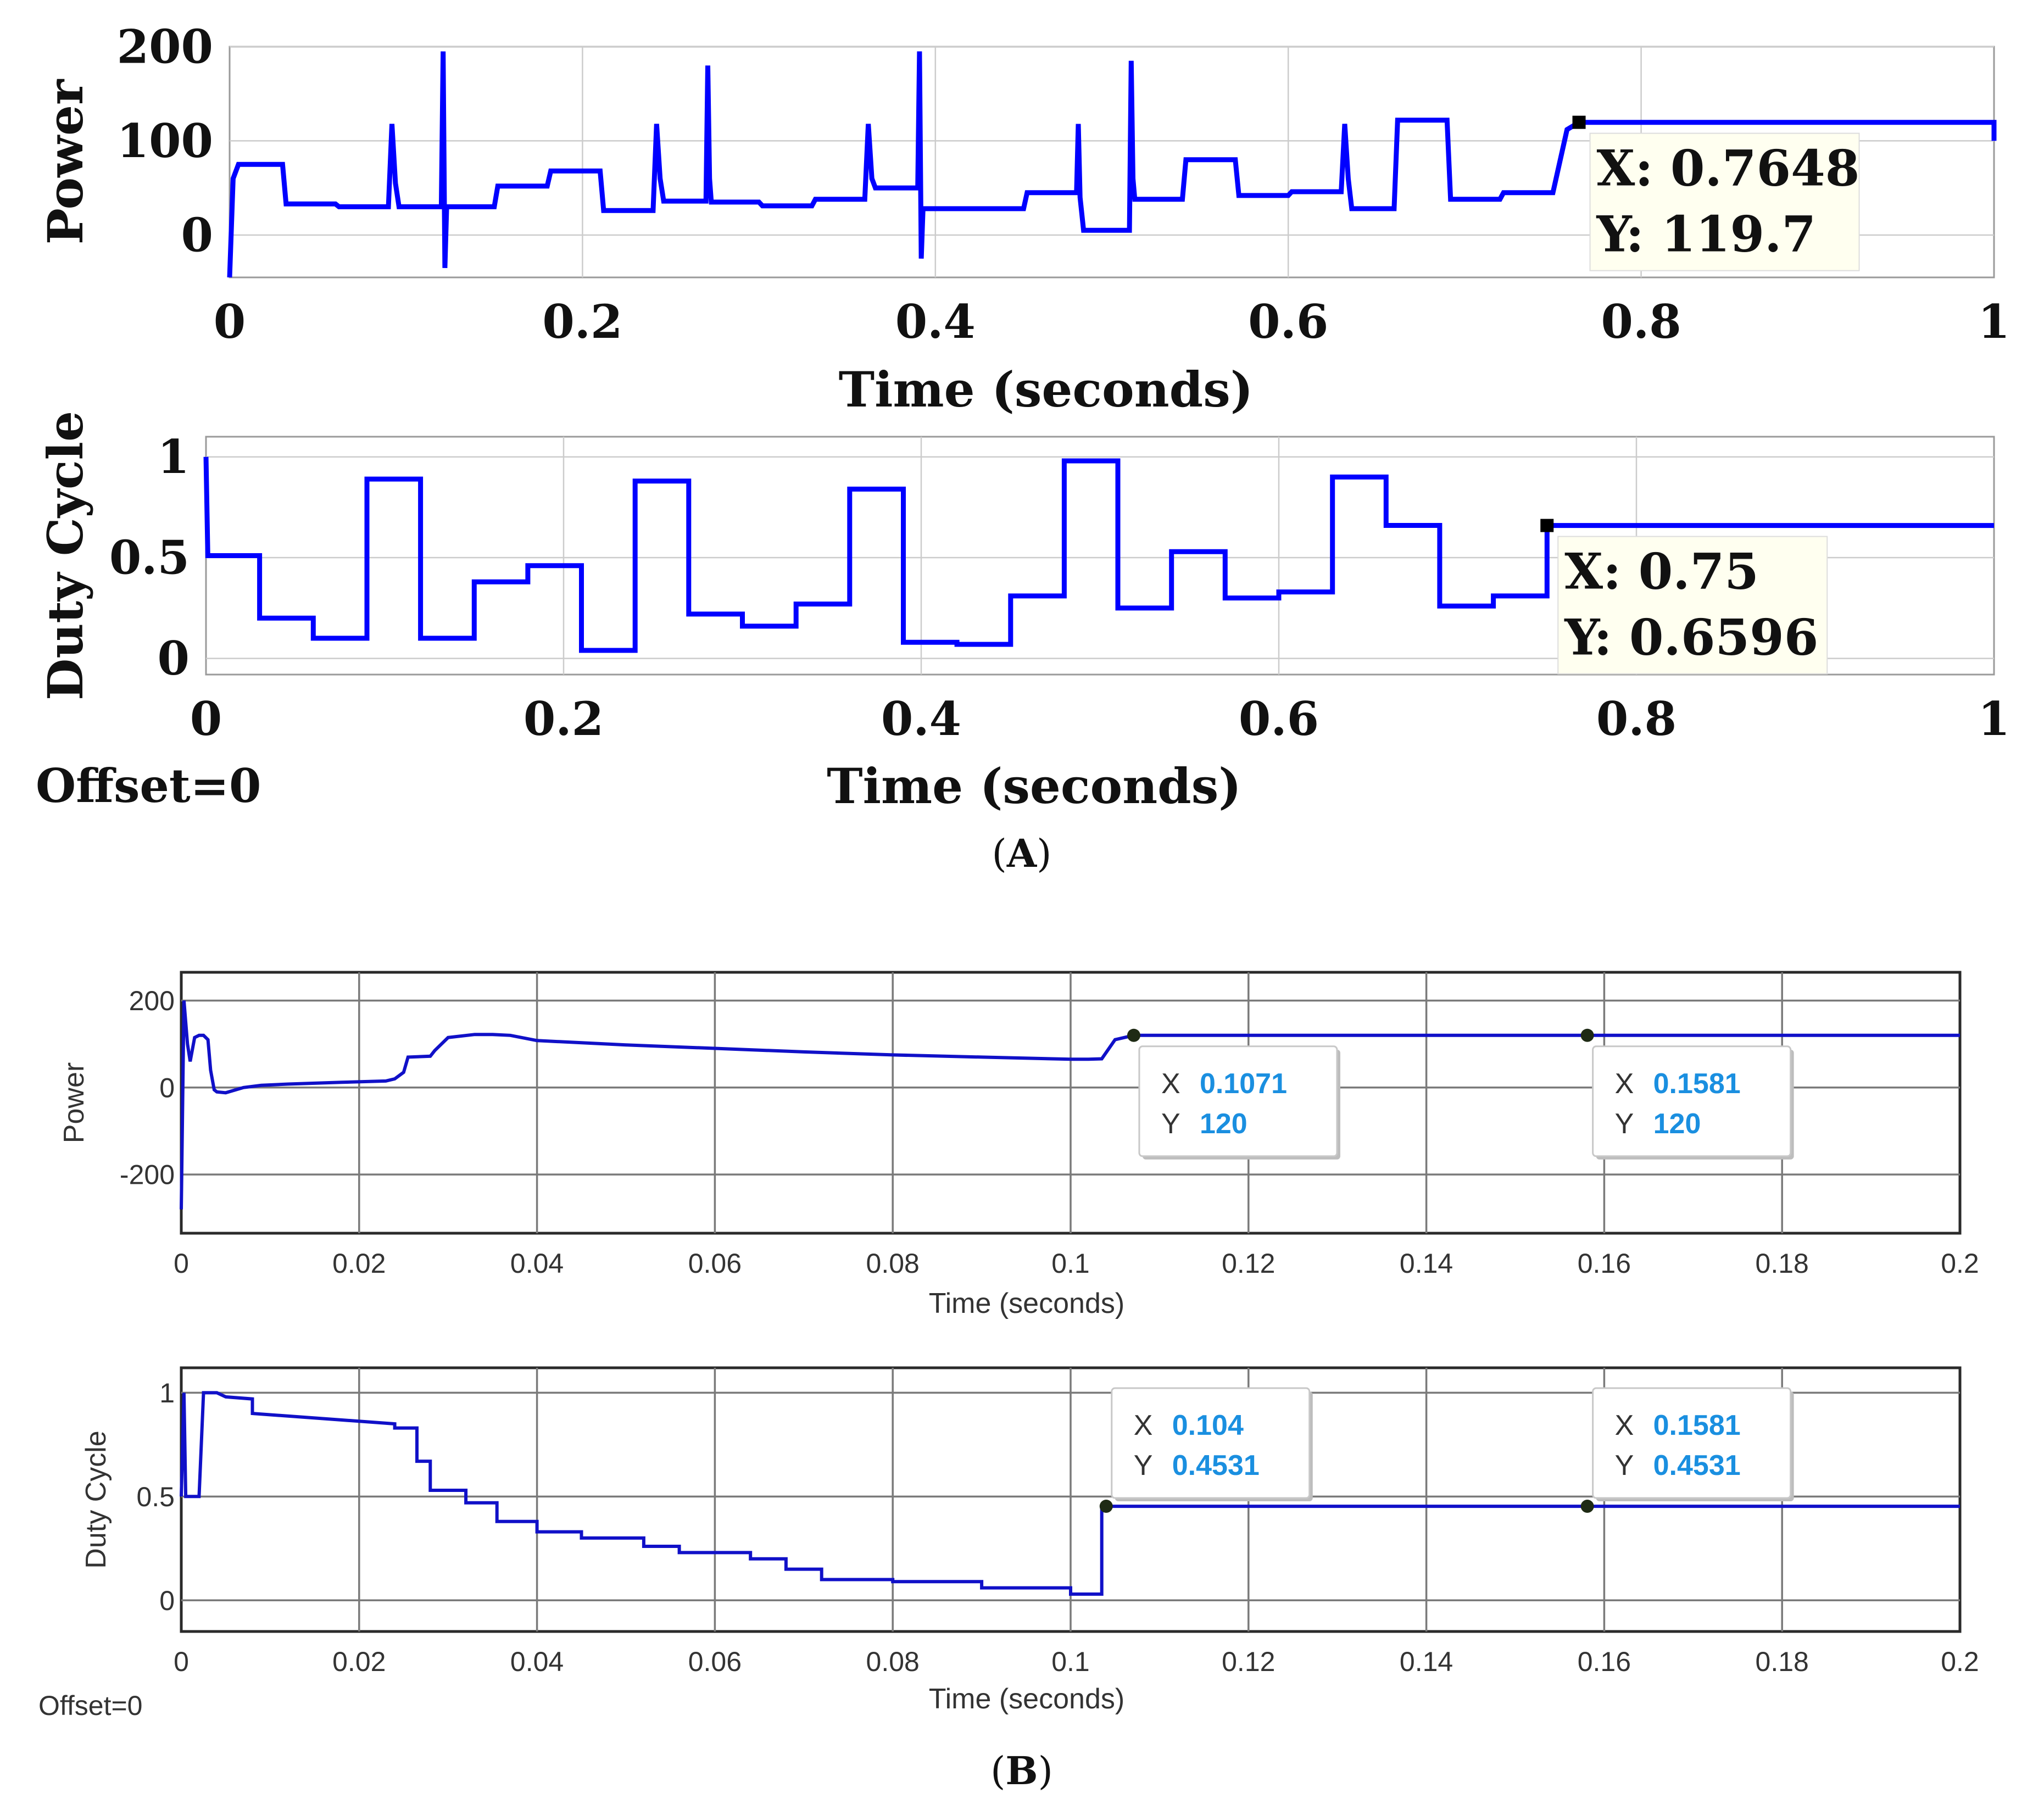  What do you see at coordinates (1691, 638) in the screenshot?
I see `datatip-y: Y: 0.6596` at bounding box center [1691, 638].